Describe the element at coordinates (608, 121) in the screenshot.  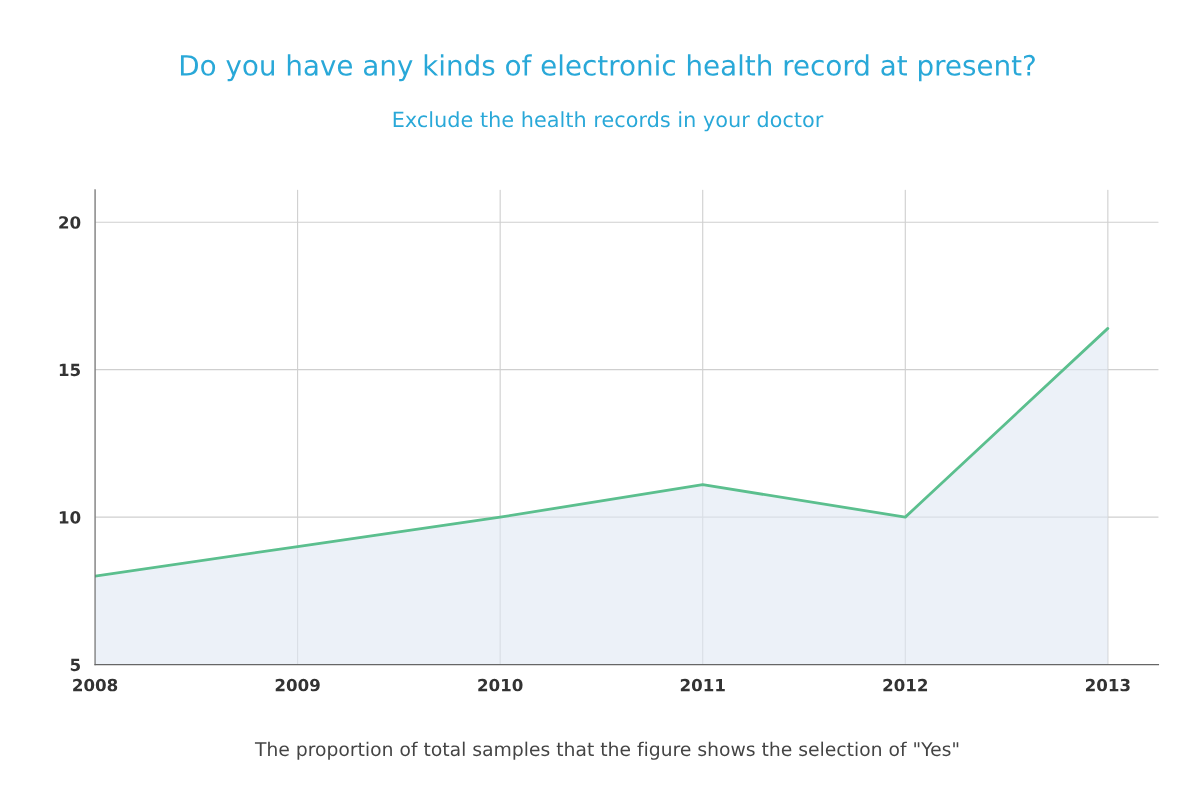
I see `chart-subtitle: Exclude the health records in your doctor` at that location.